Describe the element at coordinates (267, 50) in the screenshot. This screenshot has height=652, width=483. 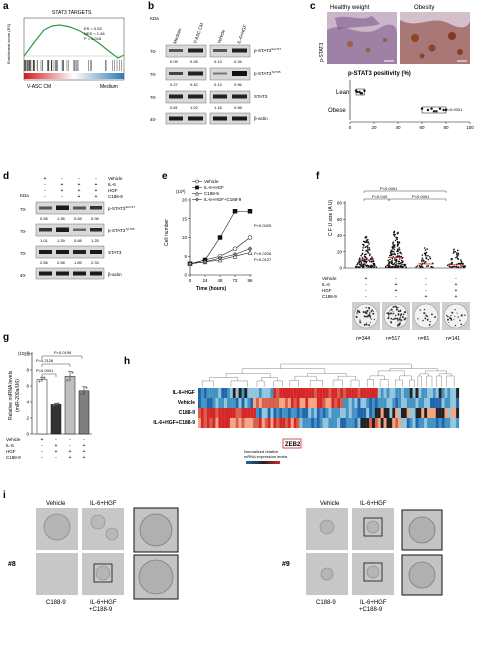
I see `panel-b-row-1-label: p-STAT3Ser727` at that location.